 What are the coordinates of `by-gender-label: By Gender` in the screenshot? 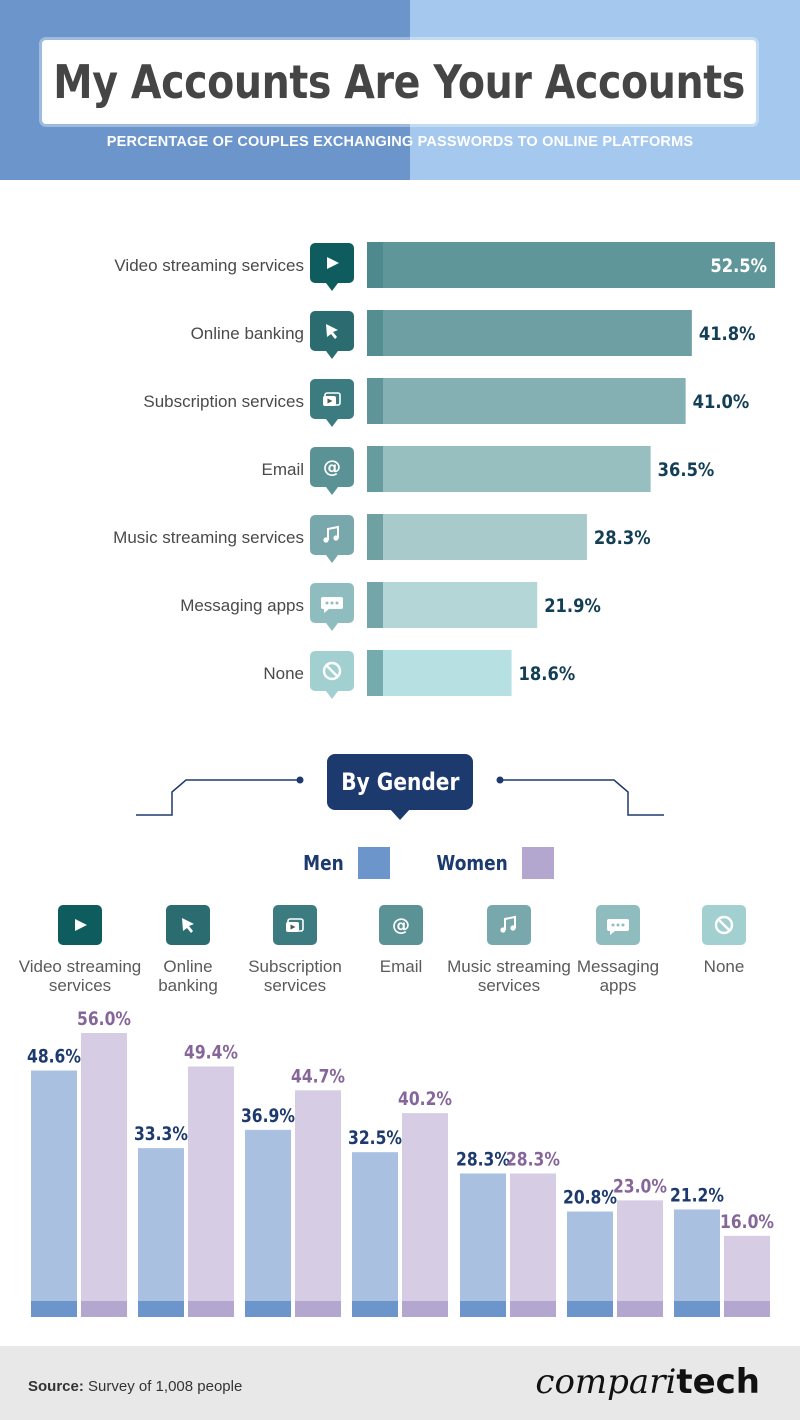 It's located at (400, 782).